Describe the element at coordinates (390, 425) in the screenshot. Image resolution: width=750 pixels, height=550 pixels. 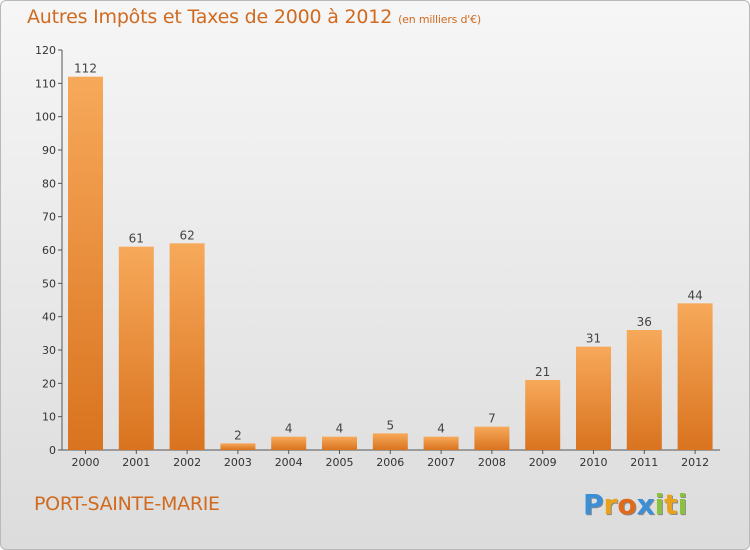
I see `data-label: 5` at that location.